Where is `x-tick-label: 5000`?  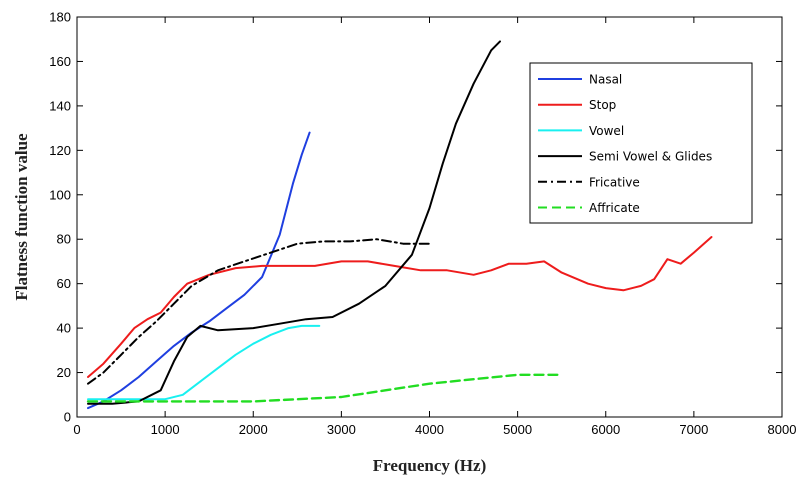 x-tick-label: 5000 is located at coordinates (517, 429).